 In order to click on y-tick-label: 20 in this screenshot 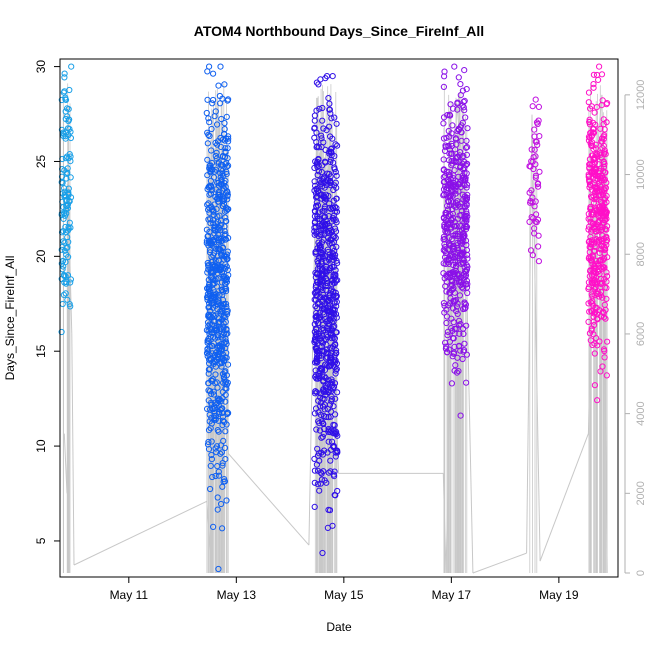, I will do `click(41, 256)`.